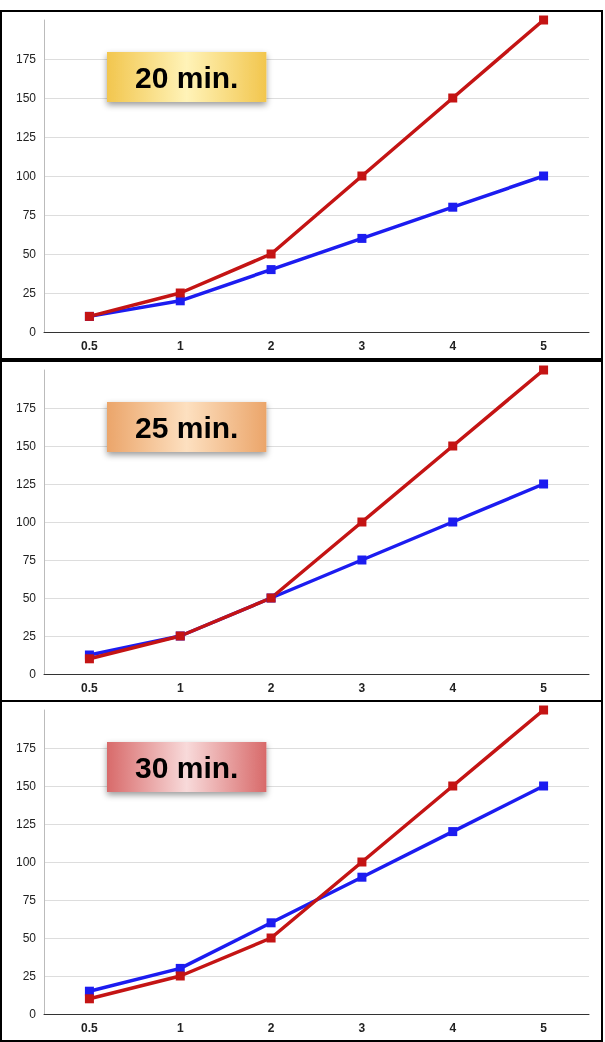  Describe the element at coordinates (187, 77) in the screenshot. I see `text: 20 min.` at that location.